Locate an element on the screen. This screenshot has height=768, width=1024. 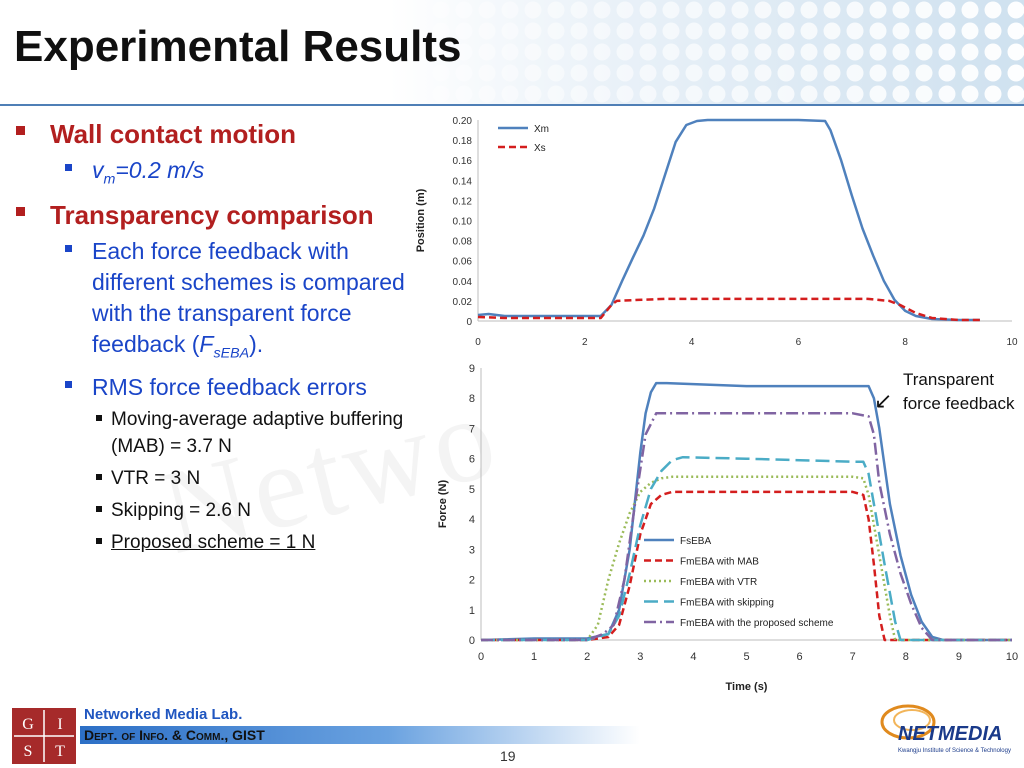
y-tick-label: 5 is located at coordinates (472, 490).